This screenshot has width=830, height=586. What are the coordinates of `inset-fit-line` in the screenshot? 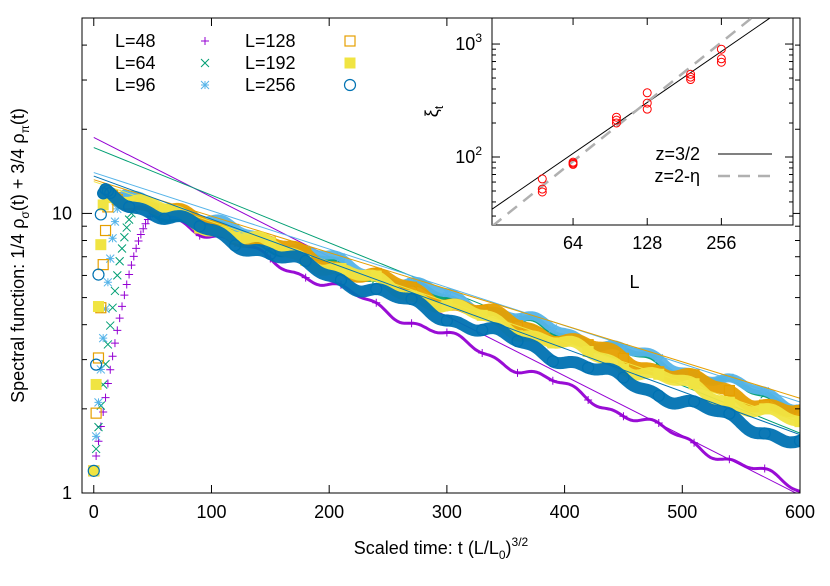 It's located at (623, 121).